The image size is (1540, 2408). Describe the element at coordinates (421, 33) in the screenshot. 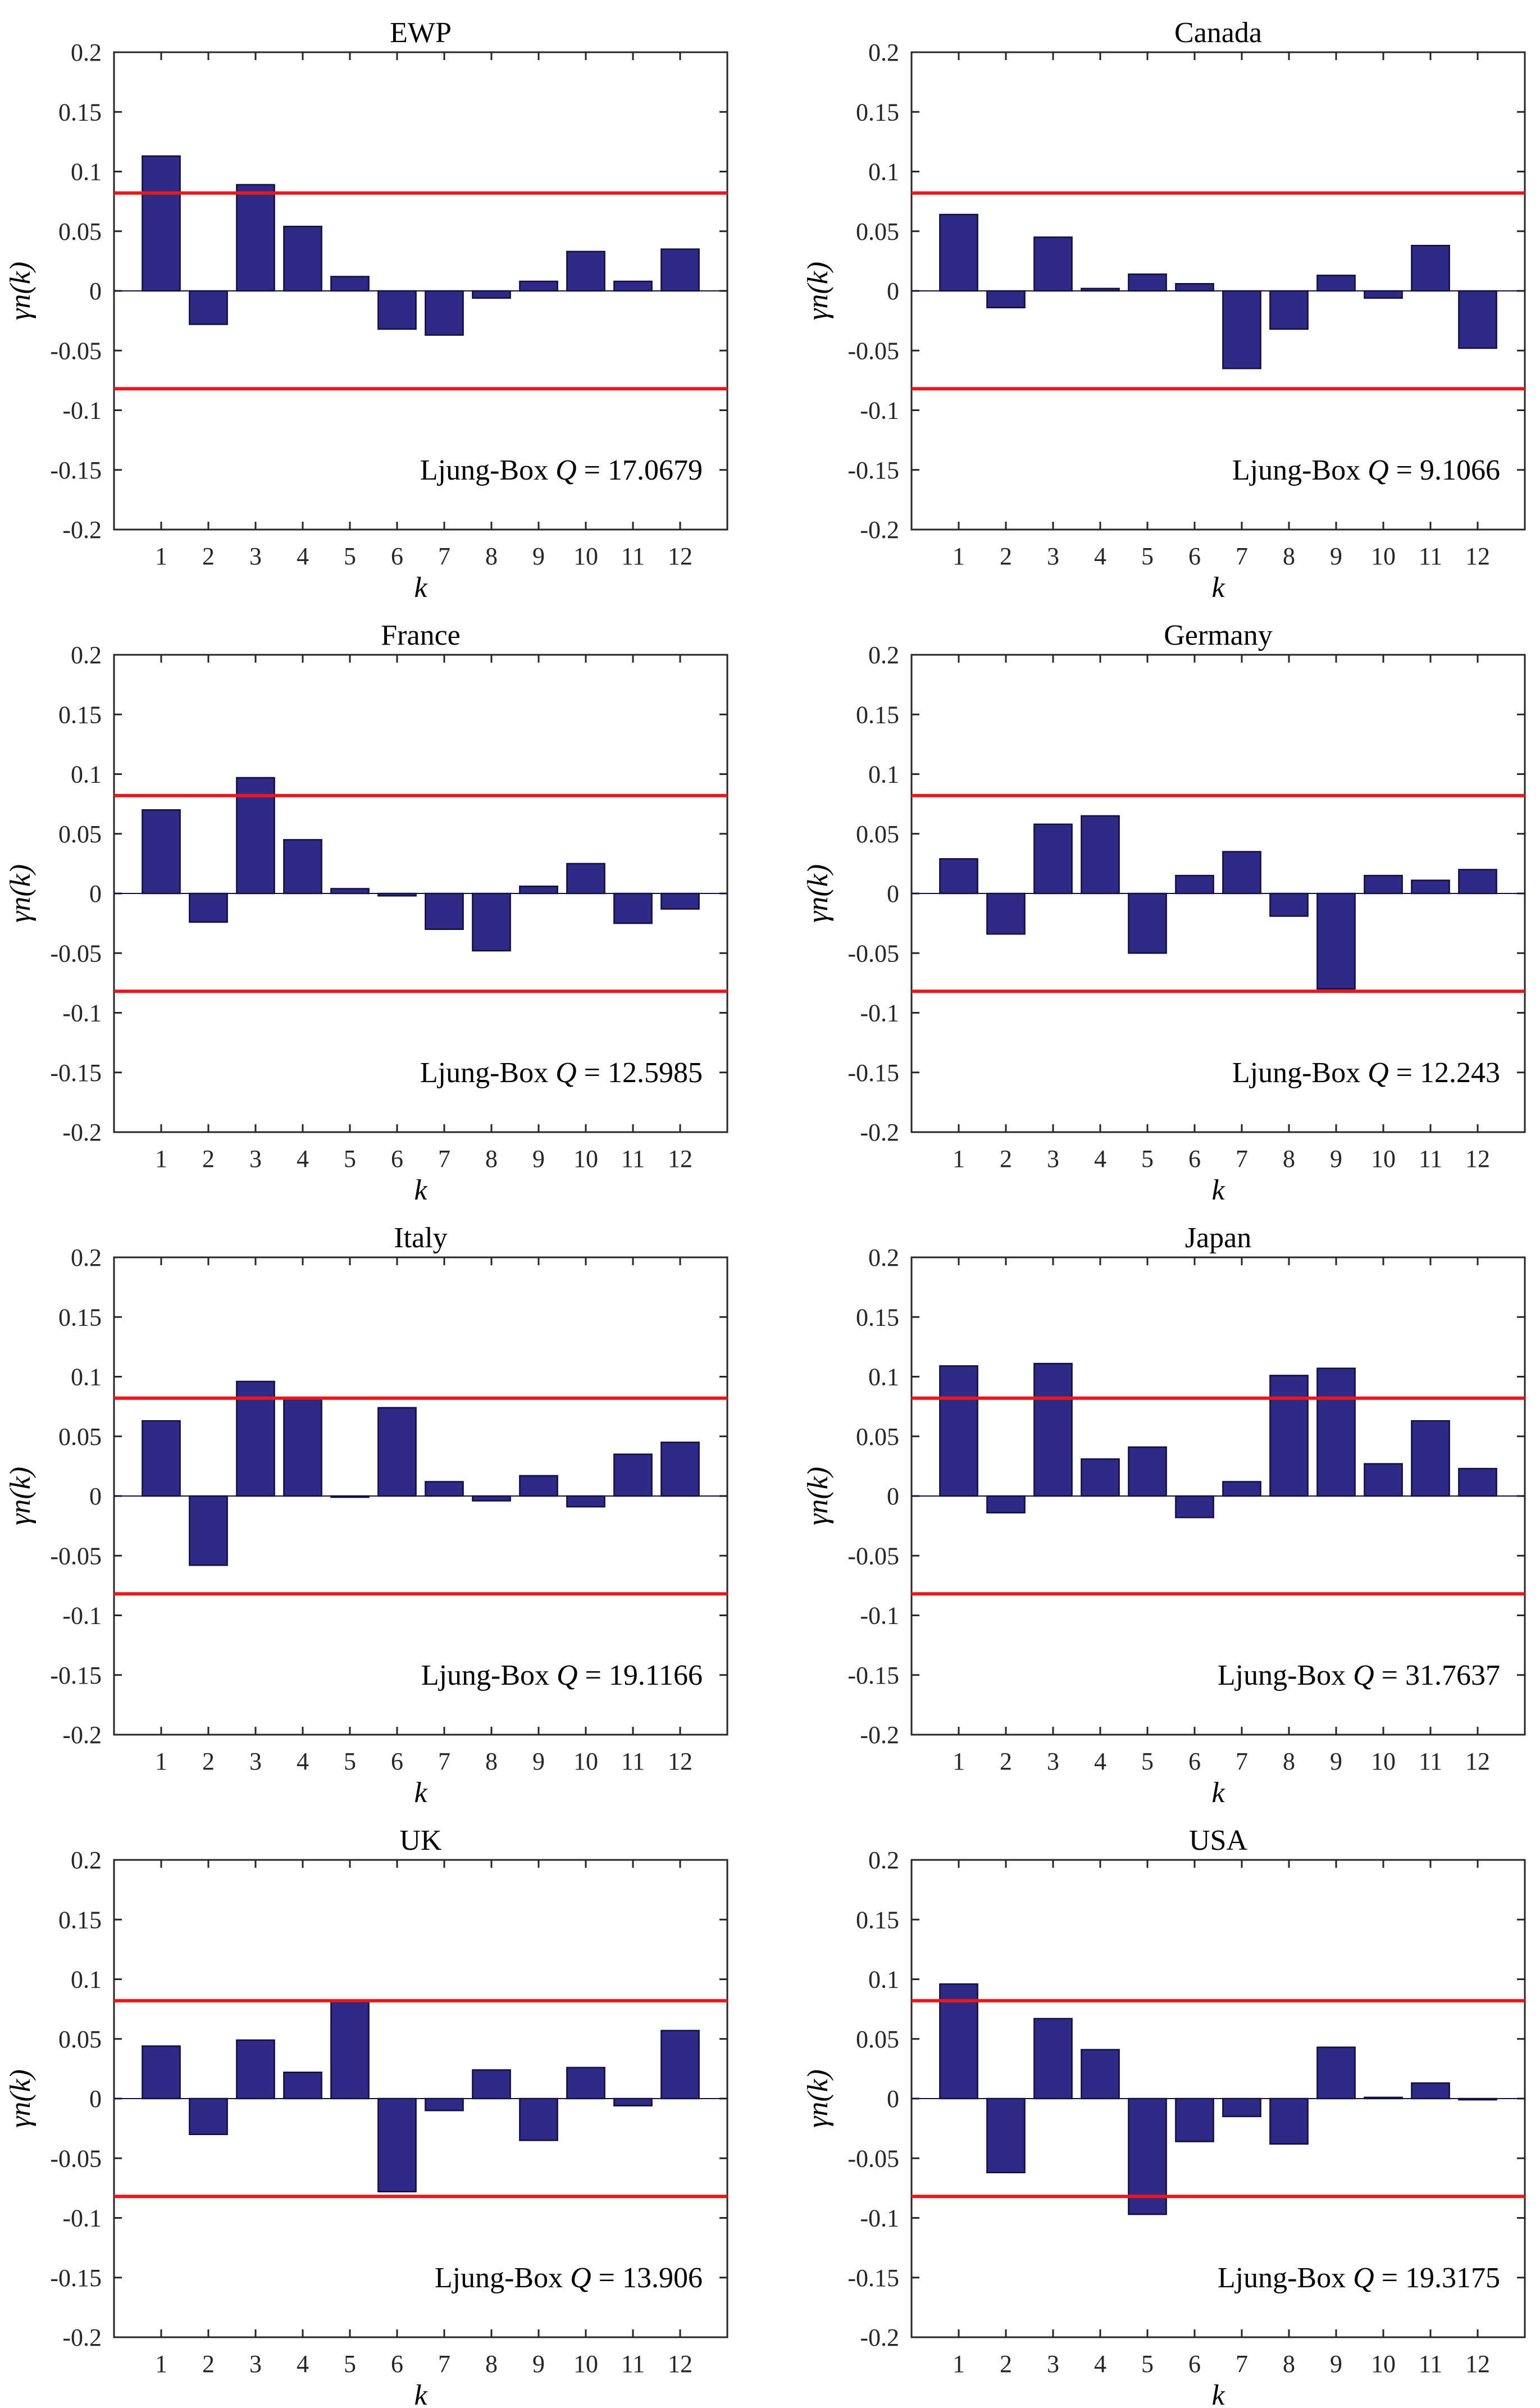

I see `chart-title: EWP` at that location.